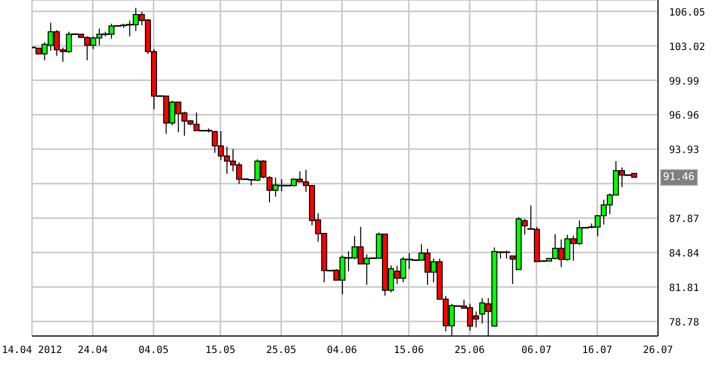 This screenshot has height=365, width=718. I want to click on annotation: 91.46, so click(679, 177).